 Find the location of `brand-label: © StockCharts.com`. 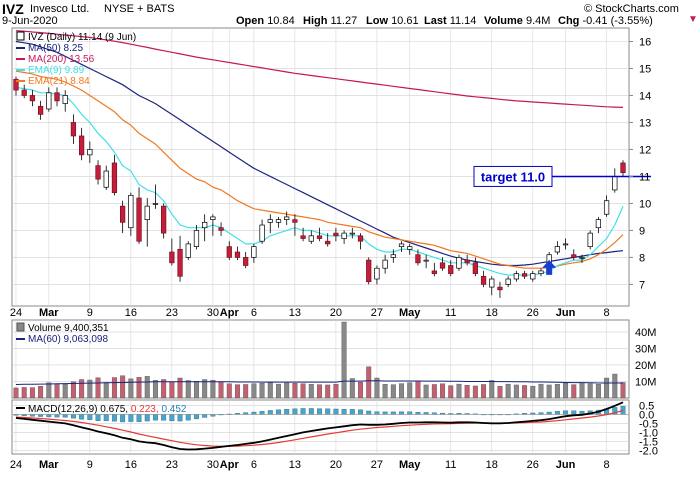

brand-label: © StockCharts.com is located at coordinates (631, 9).